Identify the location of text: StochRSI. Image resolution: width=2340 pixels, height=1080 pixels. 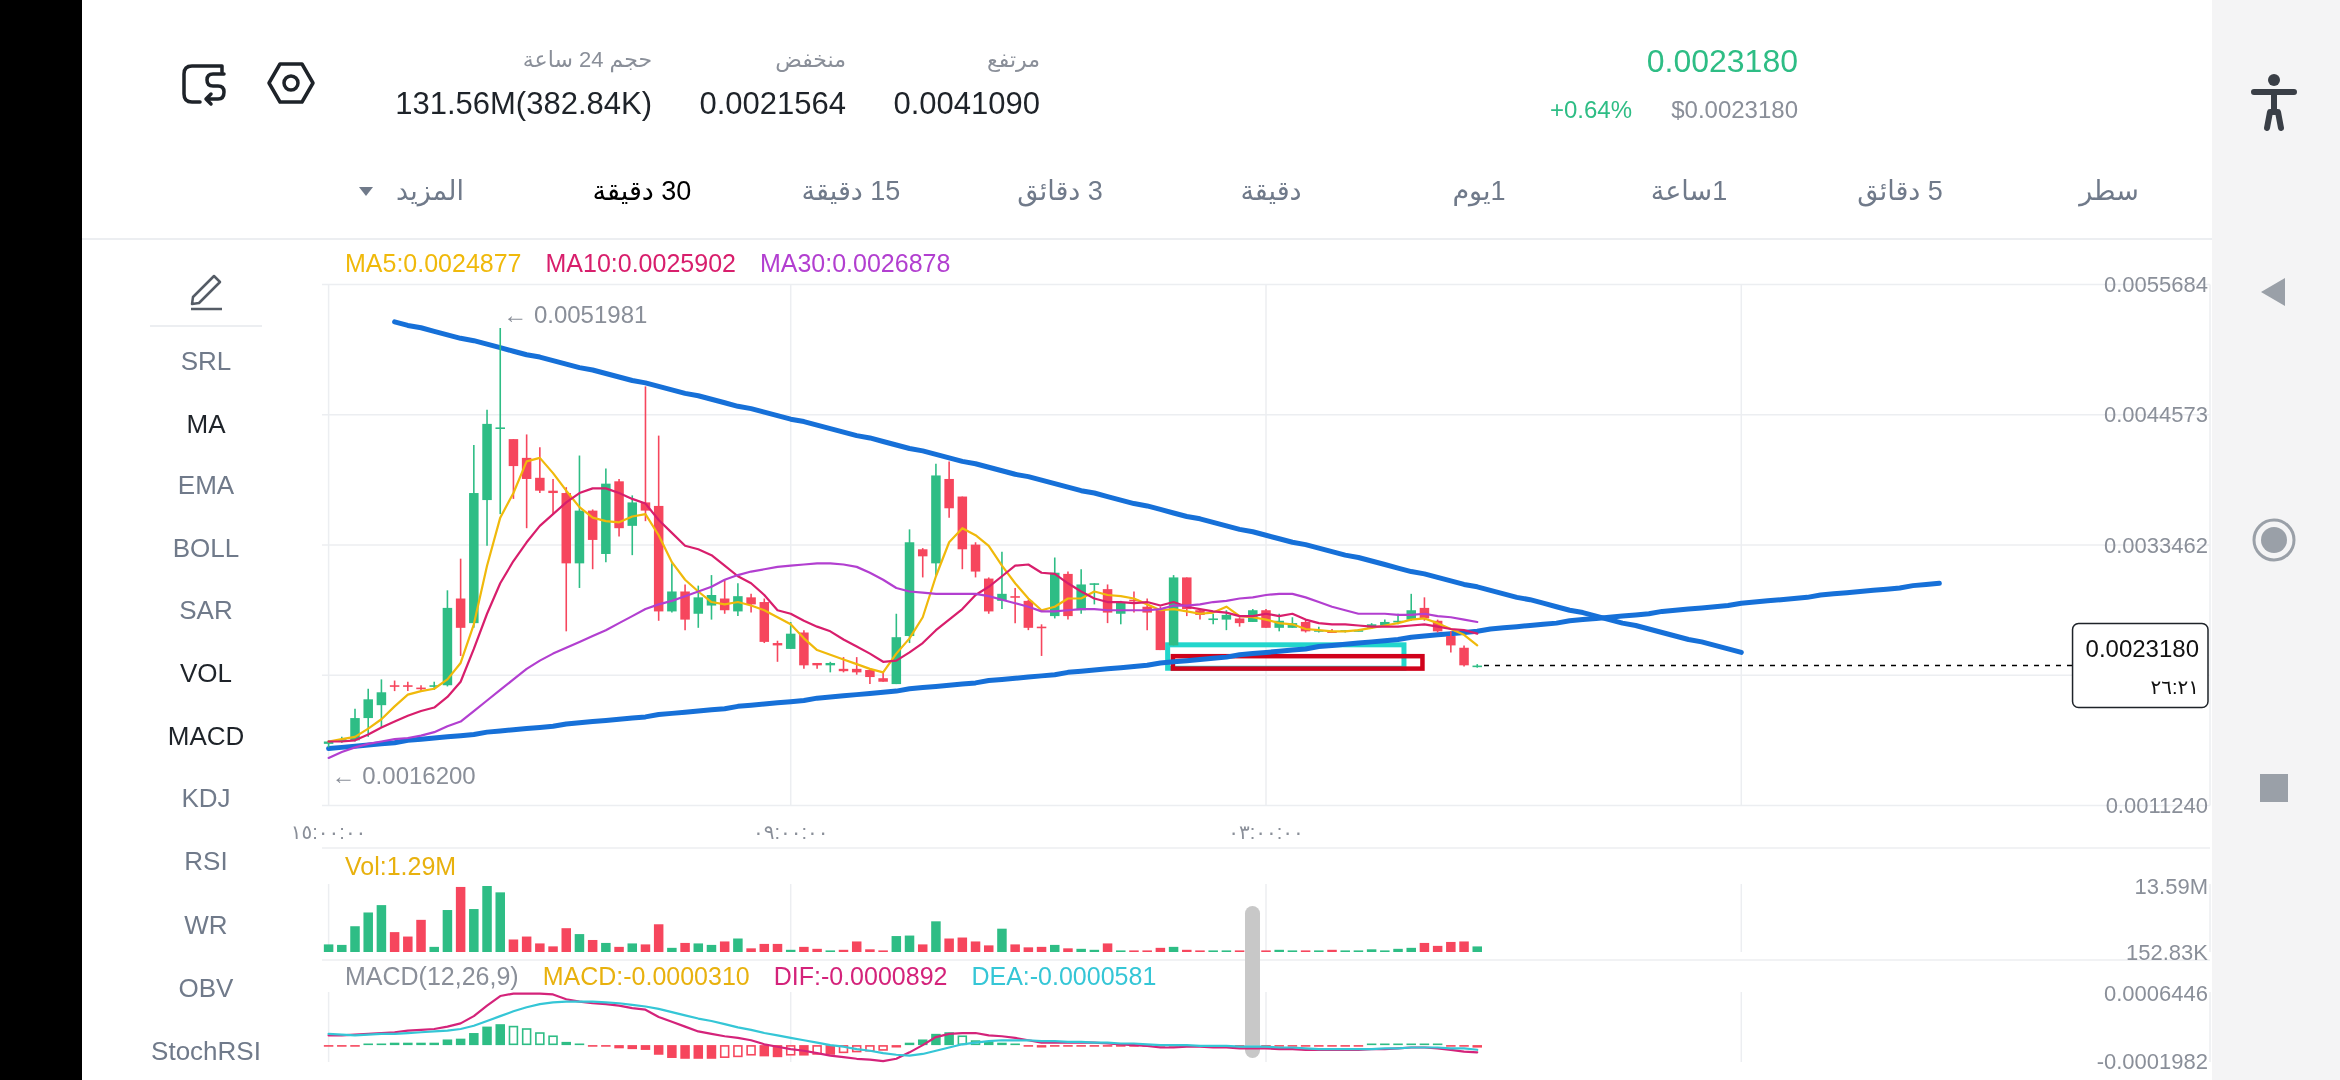
(206, 1051).